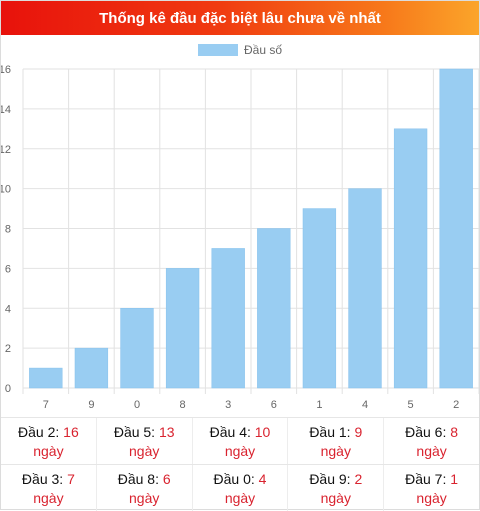 The image size is (480, 511). I want to click on x-tick-label: 3, so click(228, 405).